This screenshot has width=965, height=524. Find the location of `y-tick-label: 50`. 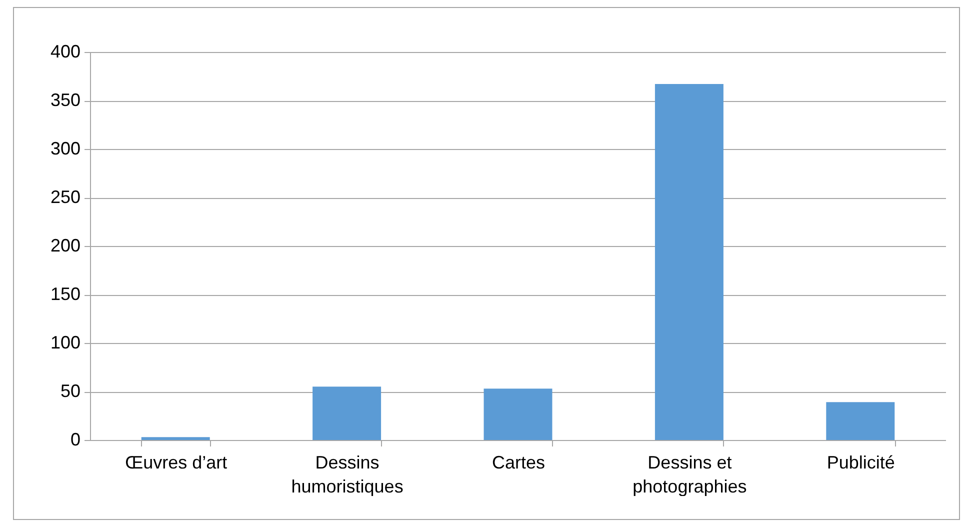

y-tick-label: 50 is located at coordinates (70, 391).